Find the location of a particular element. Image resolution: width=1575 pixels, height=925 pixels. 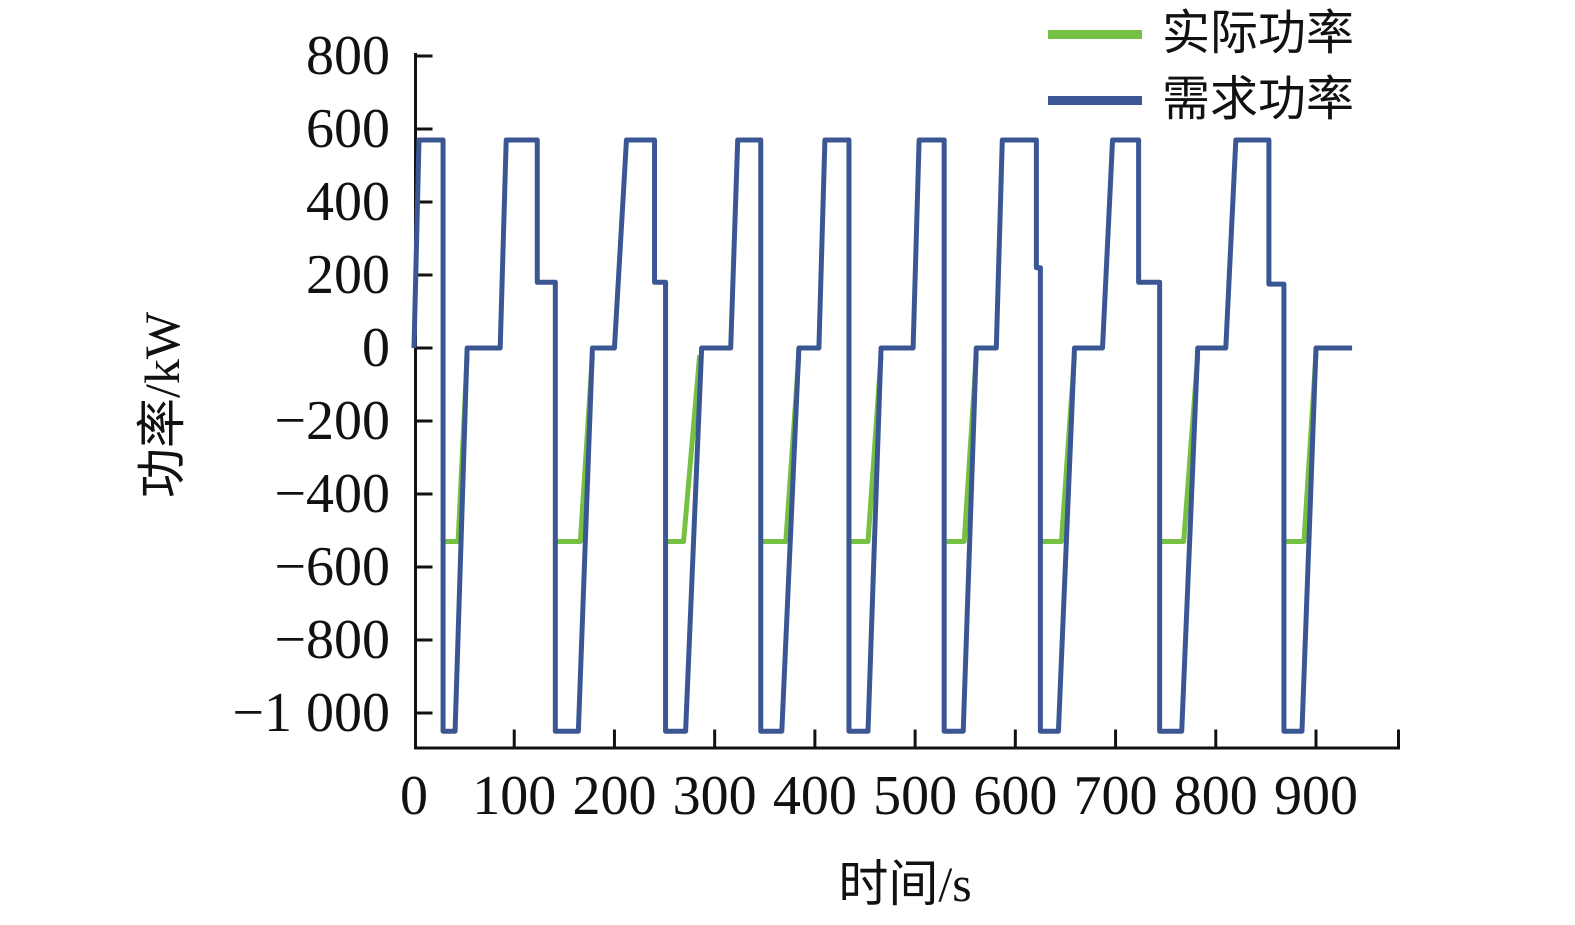

x-tick-label: 300 is located at coordinates (715, 796).